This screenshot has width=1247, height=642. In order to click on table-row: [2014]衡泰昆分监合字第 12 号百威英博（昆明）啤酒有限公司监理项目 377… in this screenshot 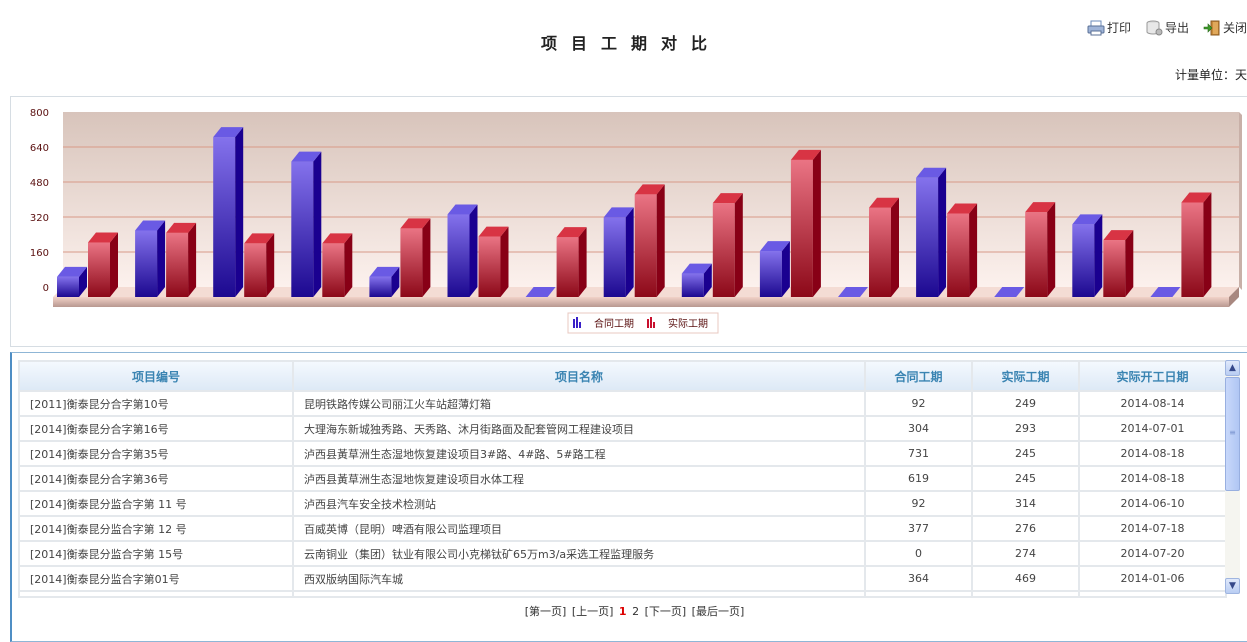, I will do `click(622, 528)`.